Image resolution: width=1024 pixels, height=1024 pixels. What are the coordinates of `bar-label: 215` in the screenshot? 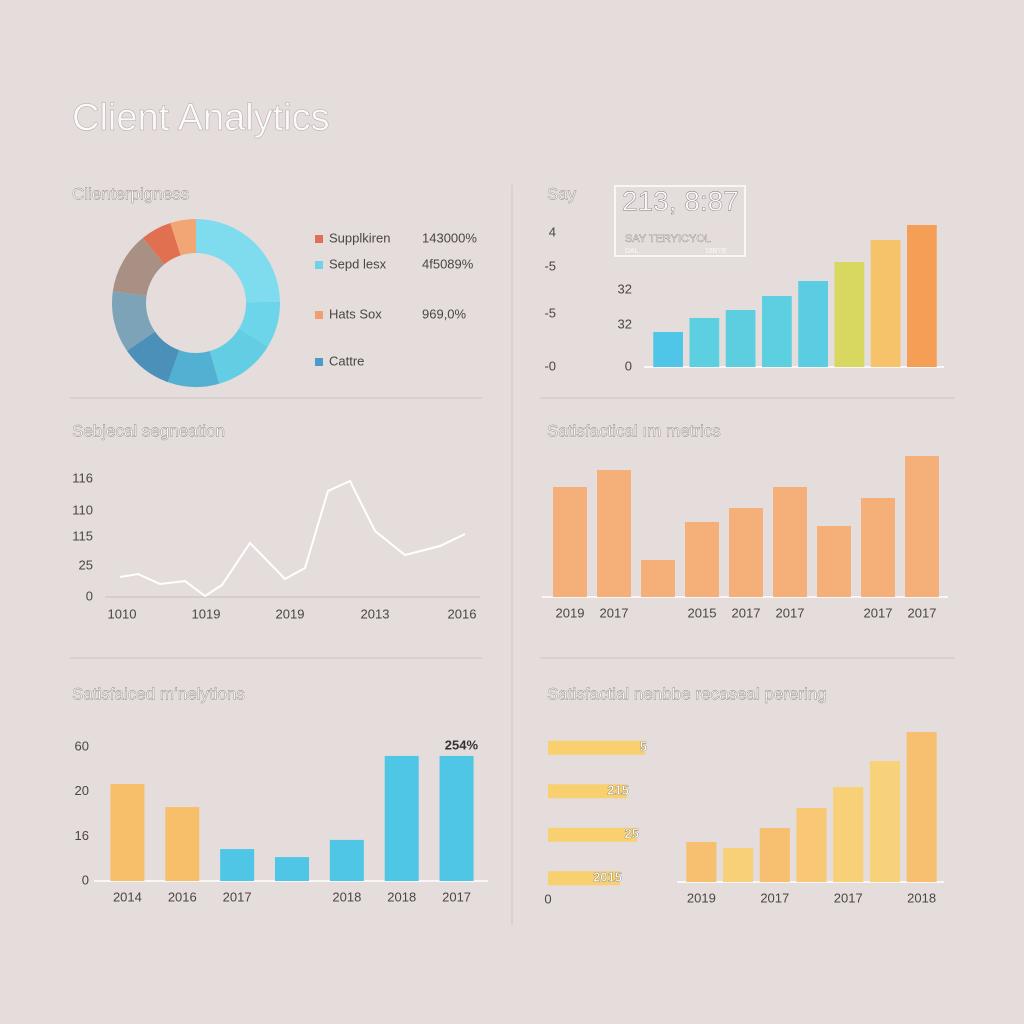 It's located at (618, 790).